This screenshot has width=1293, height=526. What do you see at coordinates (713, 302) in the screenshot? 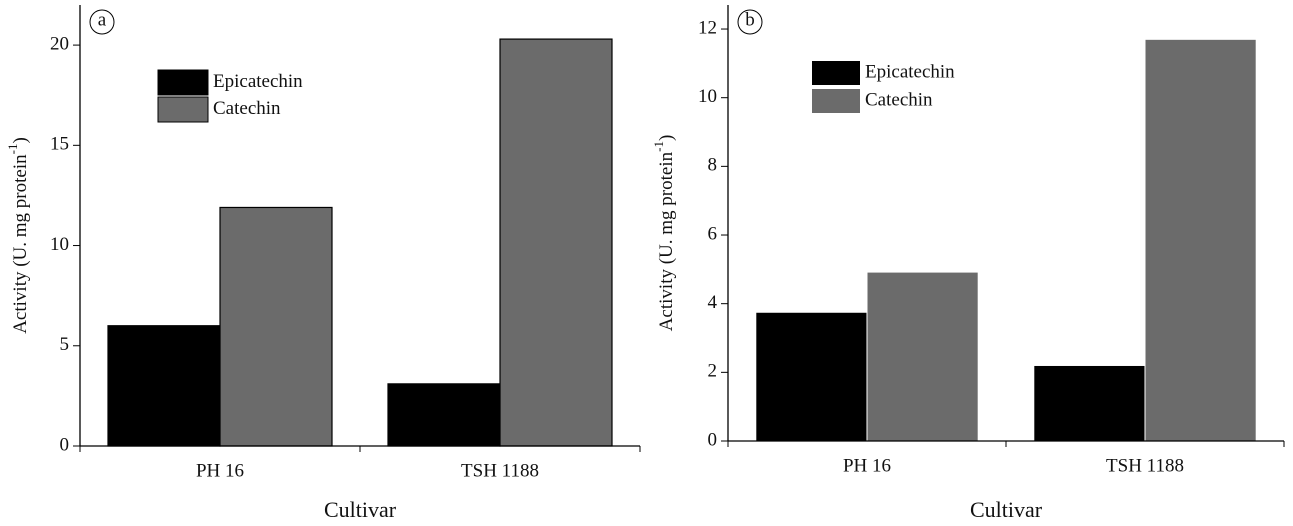
I see `y-tick-label: 4` at bounding box center [713, 302].